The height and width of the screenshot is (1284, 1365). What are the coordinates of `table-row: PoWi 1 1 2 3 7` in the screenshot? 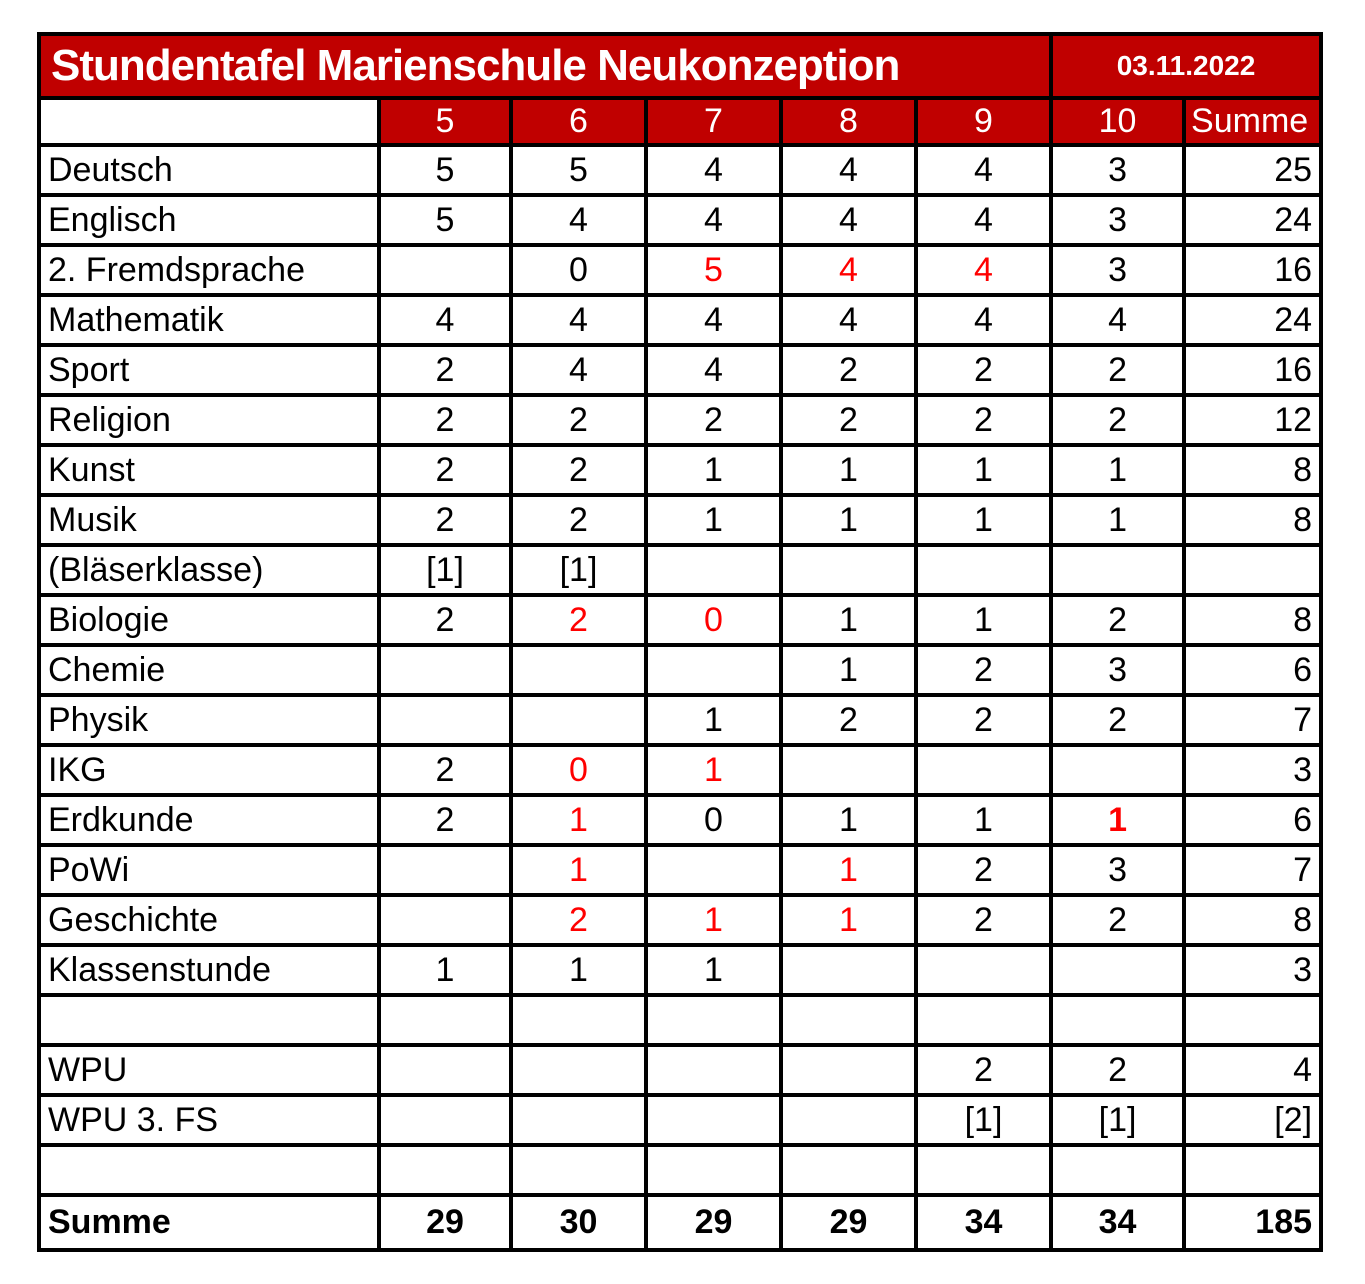 It's located at (680, 870).